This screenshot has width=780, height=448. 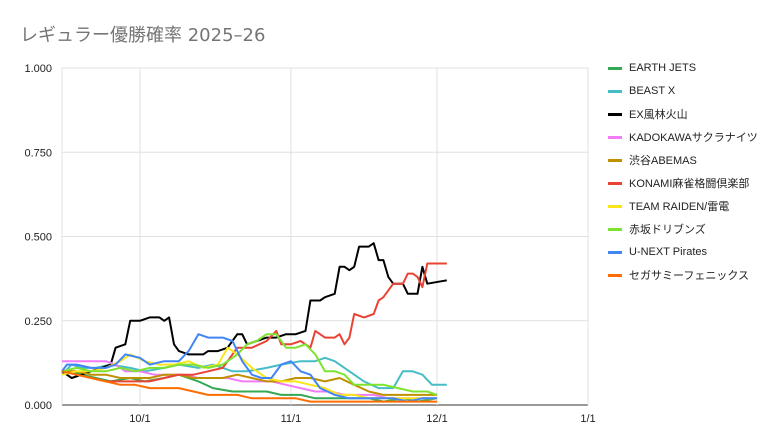 What do you see at coordinates (143, 35) in the screenshot?
I see `chart-title: レギュラー優勝確率 2025–26` at bounding box center [143, 35].